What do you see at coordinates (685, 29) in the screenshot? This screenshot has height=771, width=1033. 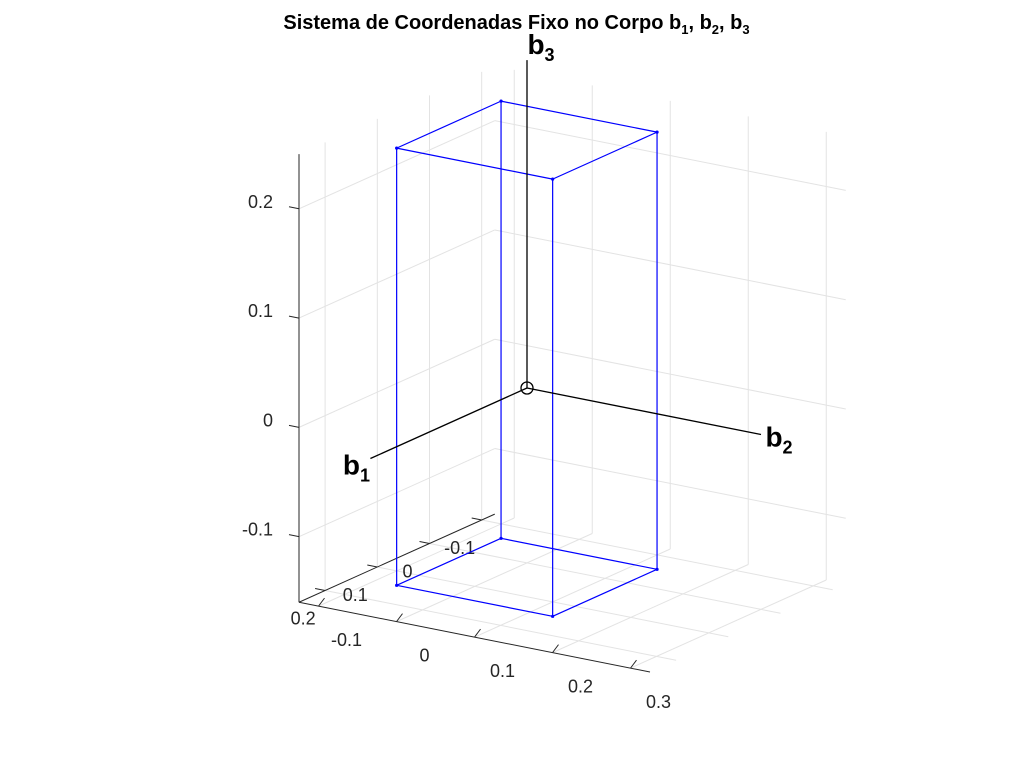 I see `title-sub-1: 1` at bounding box center [685, 29].